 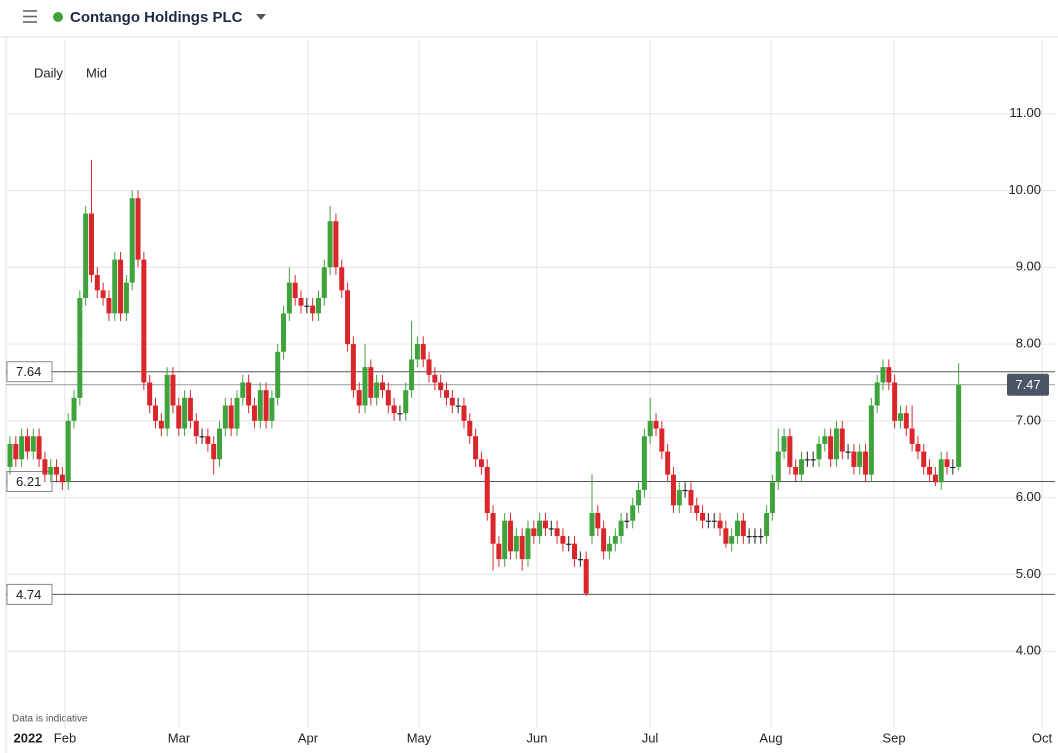 What do you see at coordinates (308, 737) in the screenshot?
I see `x-tick-label: Apr` at bounding box center [308, 737].